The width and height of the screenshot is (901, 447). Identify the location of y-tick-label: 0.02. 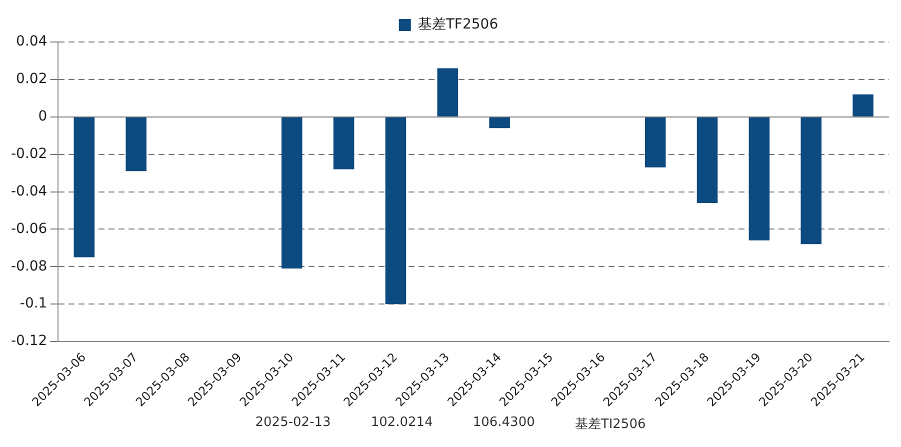
(32, 79).